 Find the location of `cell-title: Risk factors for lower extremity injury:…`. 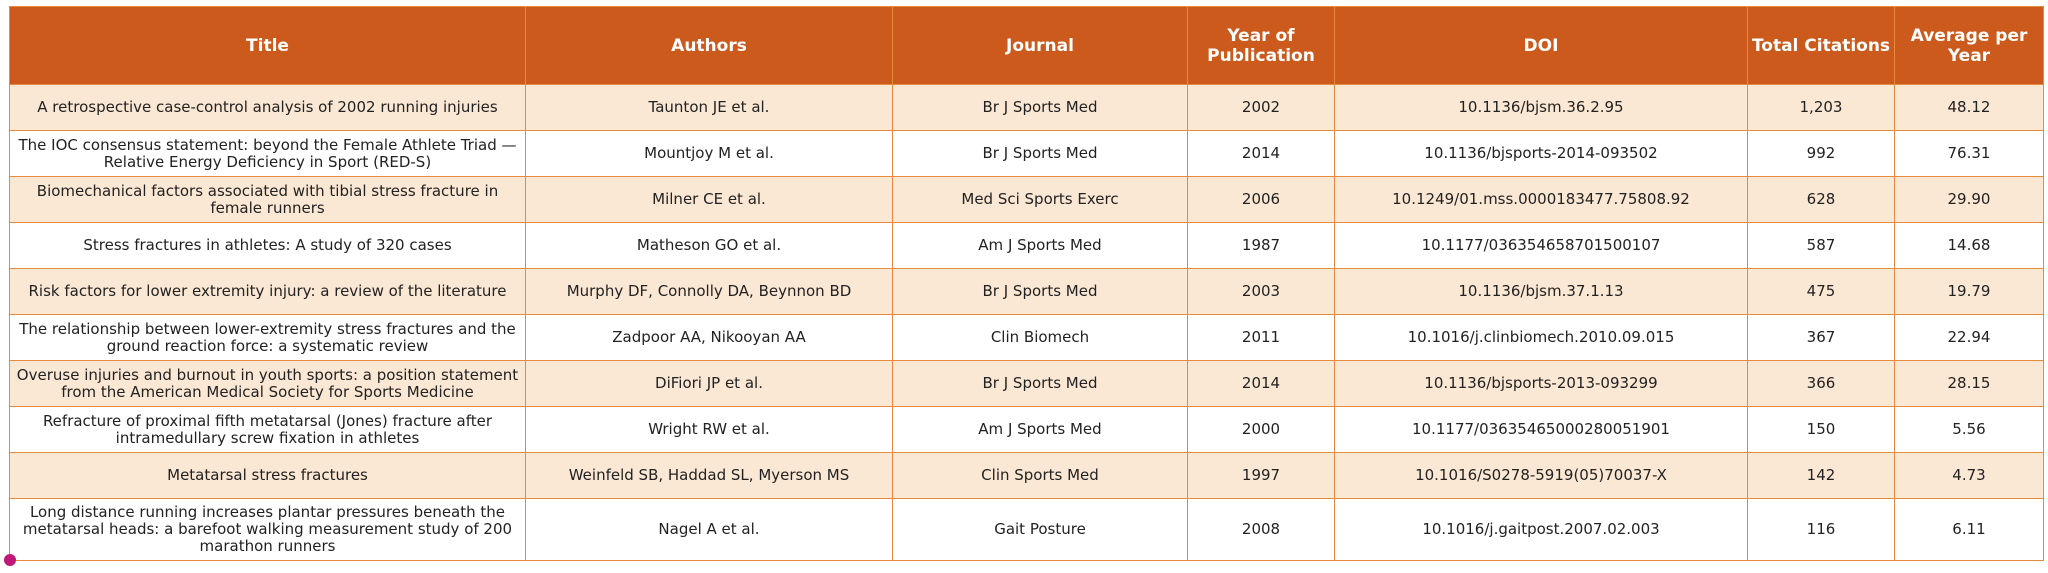

cell-title: Risk factors for lower extremity injury:… is located at coordinates (267, 291).